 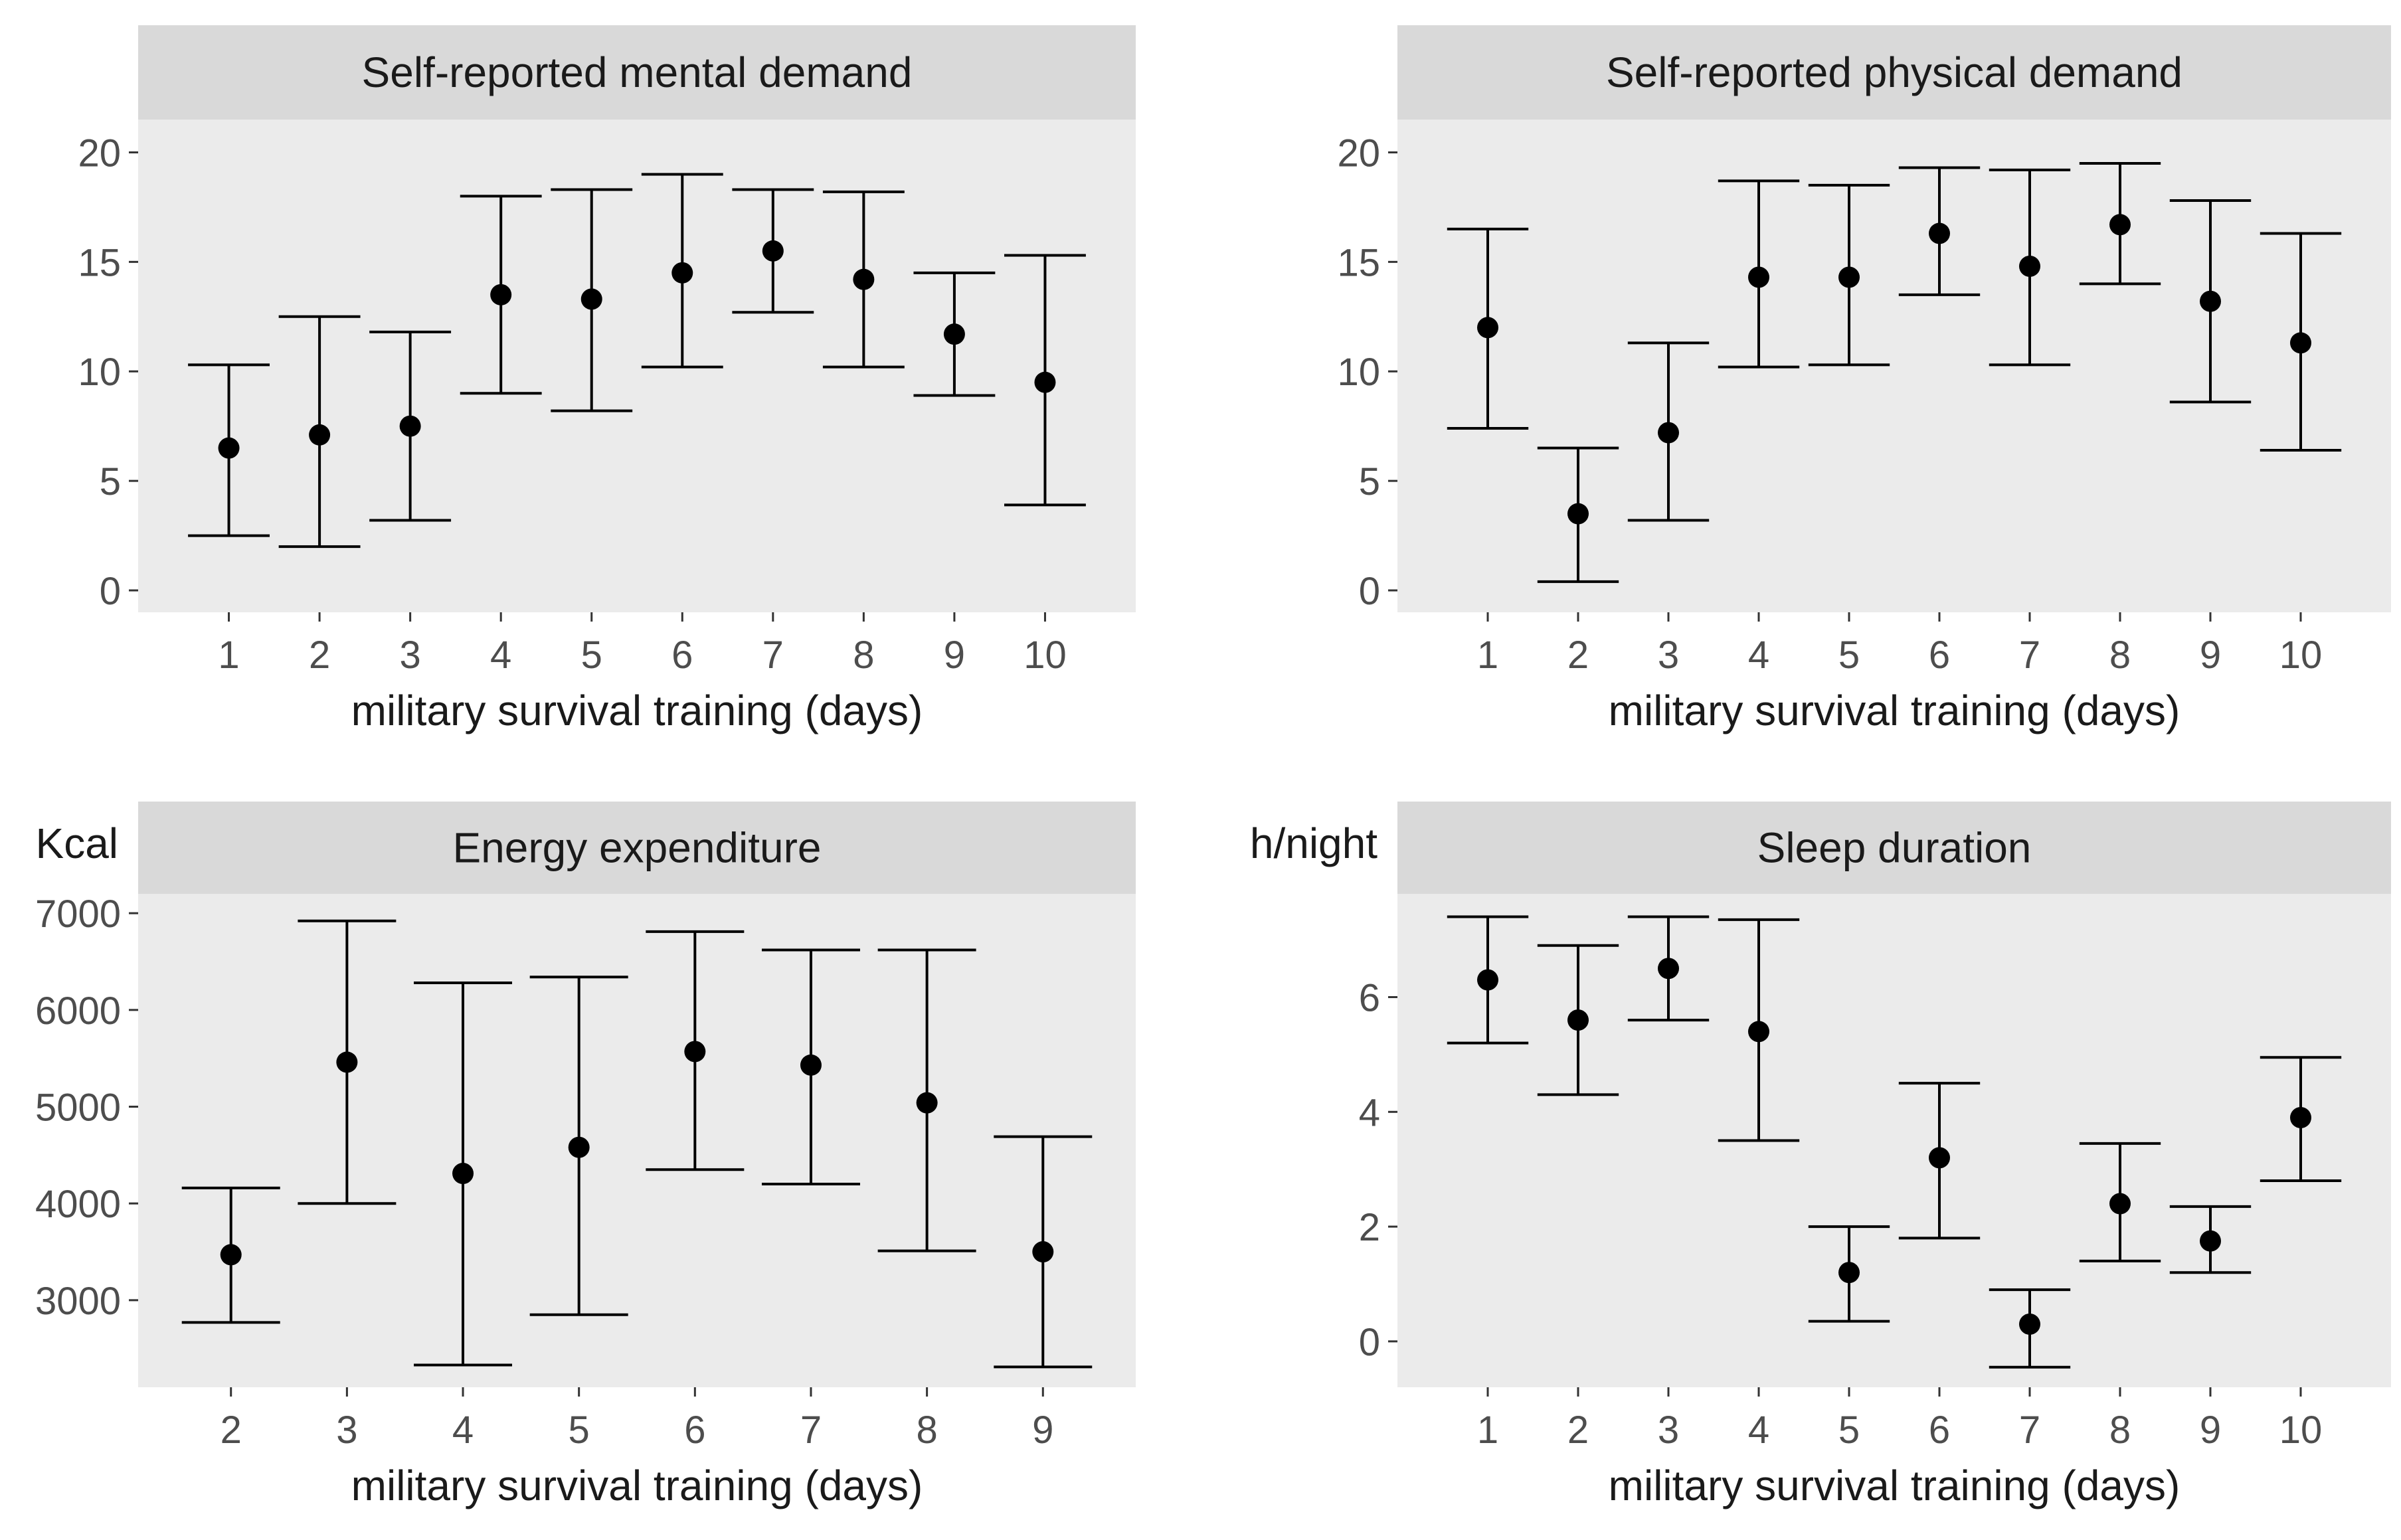 I want to click on panel-title: Self-reported physical demand, so click(x=1894, y=72).